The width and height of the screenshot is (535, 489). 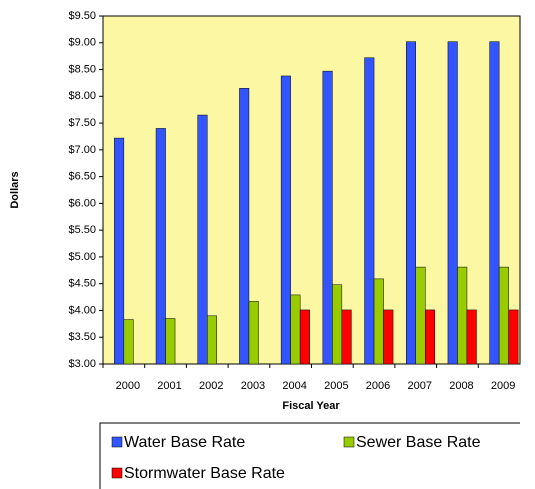 I want to click on x-tick-label: 2008, so click(x=461, y=386).